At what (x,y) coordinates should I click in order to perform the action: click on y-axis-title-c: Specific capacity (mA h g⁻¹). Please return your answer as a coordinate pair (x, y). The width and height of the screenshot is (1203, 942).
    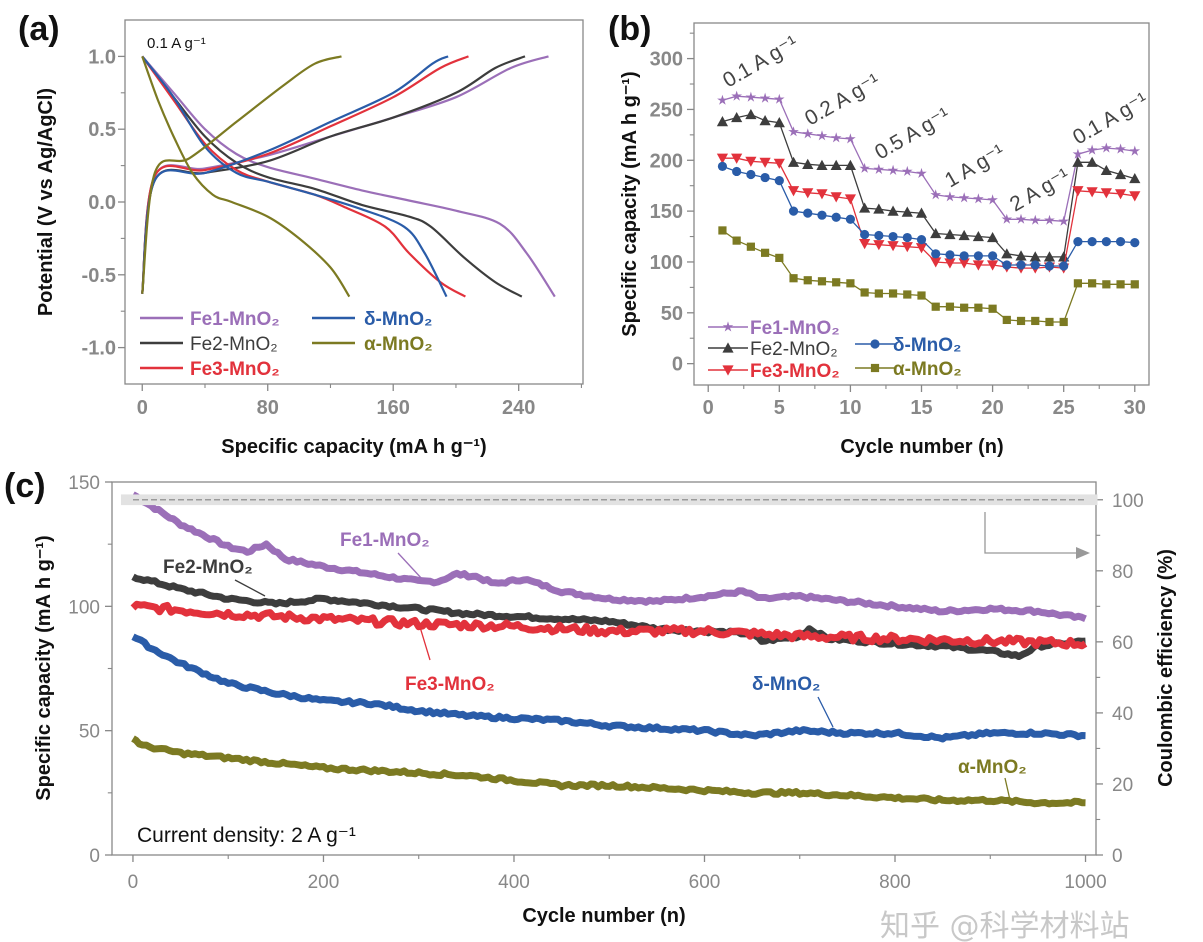
    Looking at the image, I should click on (44, 667).